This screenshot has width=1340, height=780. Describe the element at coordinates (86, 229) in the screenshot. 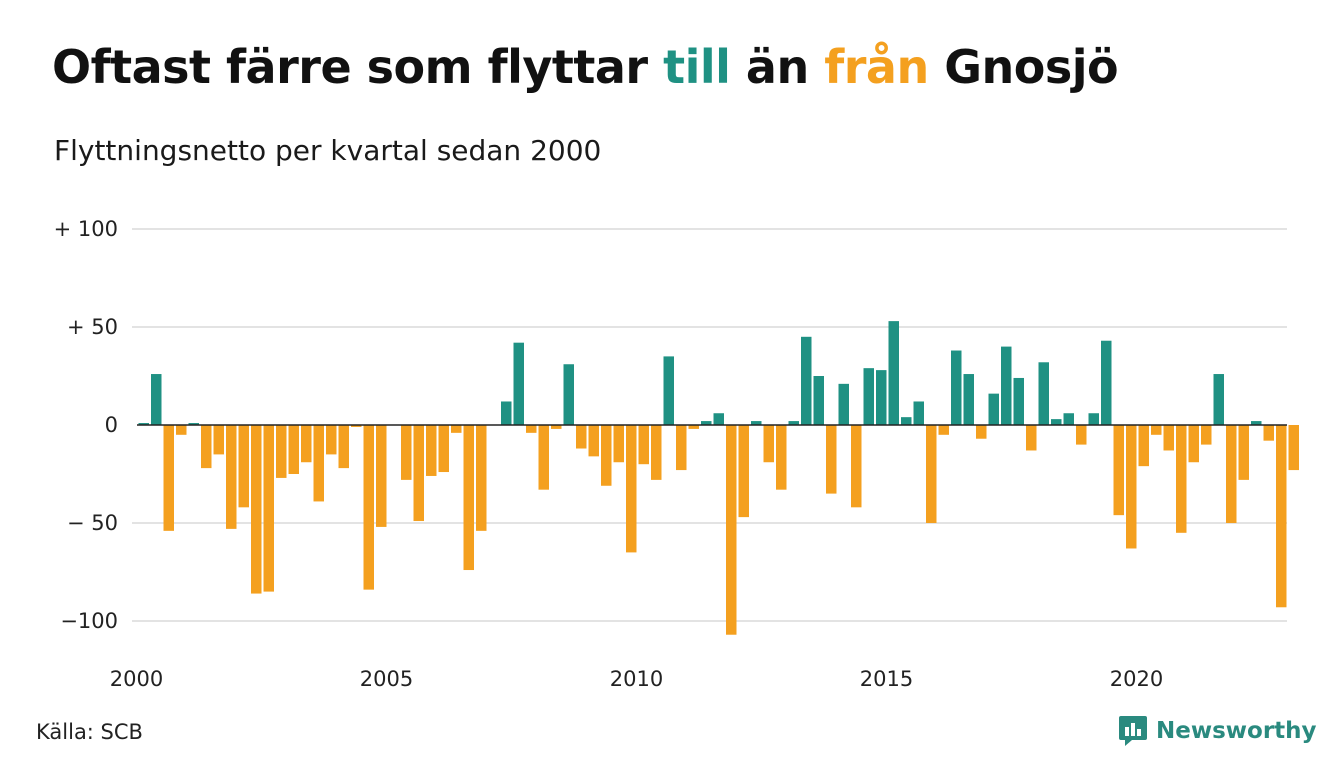

I see `y-tick-label: + 100` at that location.